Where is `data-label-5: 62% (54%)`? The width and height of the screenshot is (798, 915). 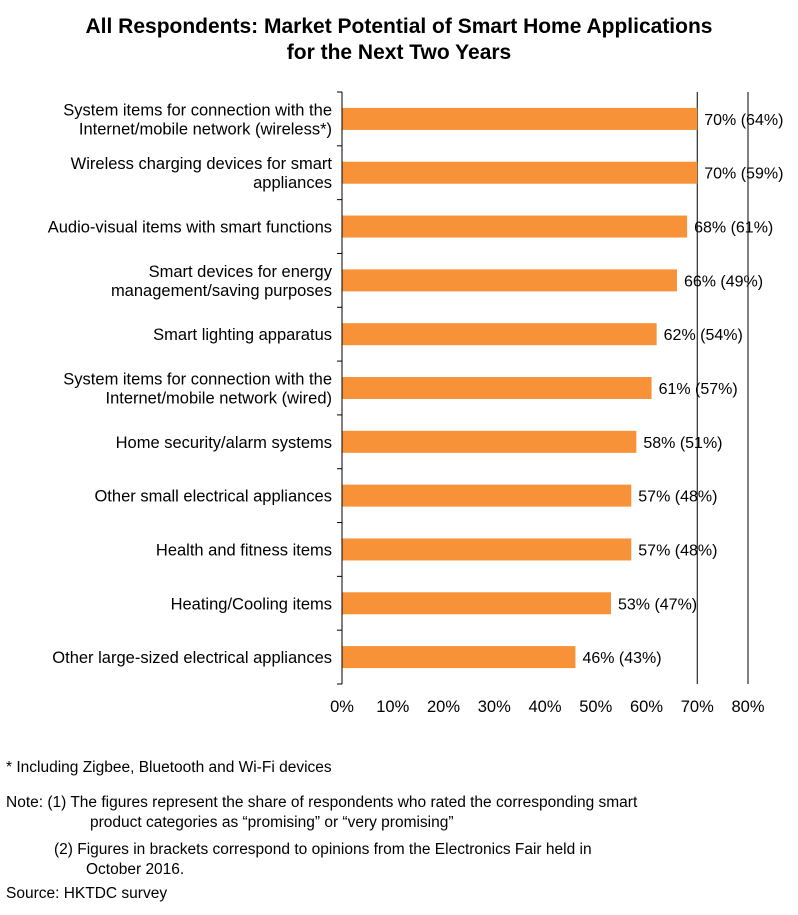 data-label-5: 62% (54%) is located at coordinates (703, 335).